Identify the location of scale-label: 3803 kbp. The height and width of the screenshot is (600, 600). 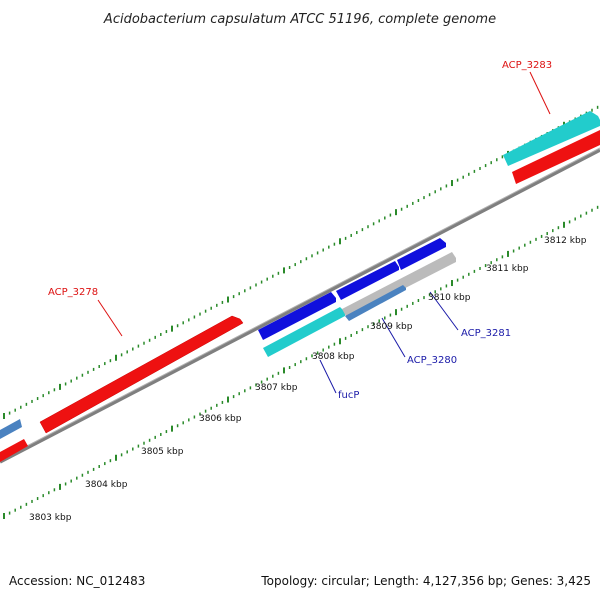
(50, 518).